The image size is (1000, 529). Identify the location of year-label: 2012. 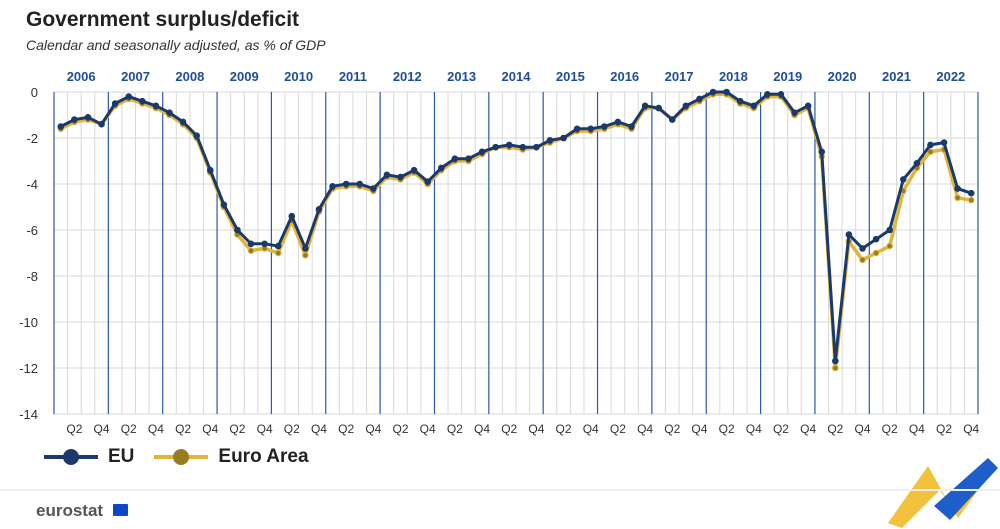
(407, 76).